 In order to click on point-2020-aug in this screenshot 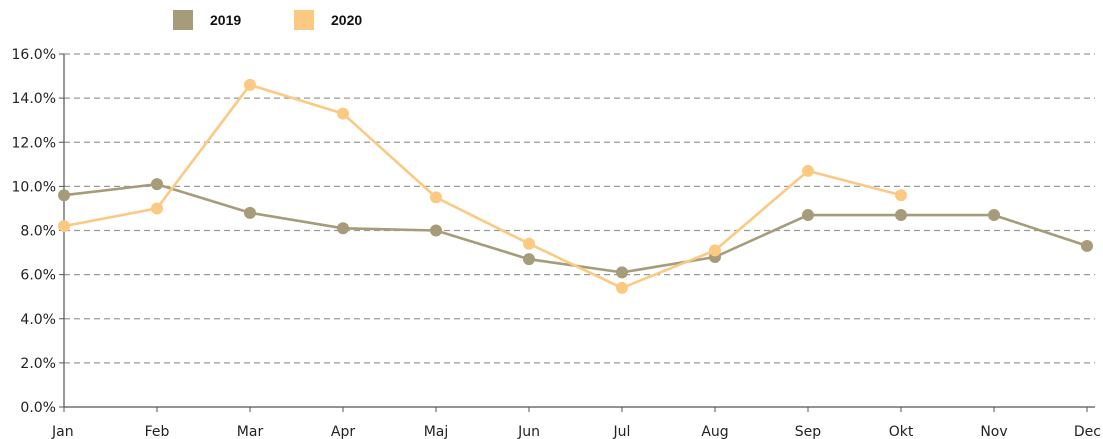, I will do `click(715, 250)`.